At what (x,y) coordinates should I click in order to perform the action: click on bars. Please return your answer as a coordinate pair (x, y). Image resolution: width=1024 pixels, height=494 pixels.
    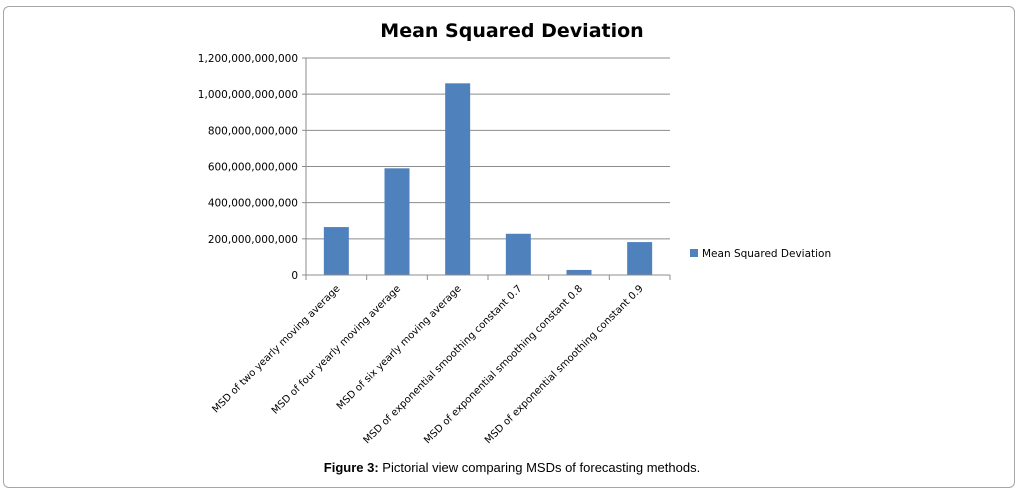
    Looking at the image, I should click on (488, 179).